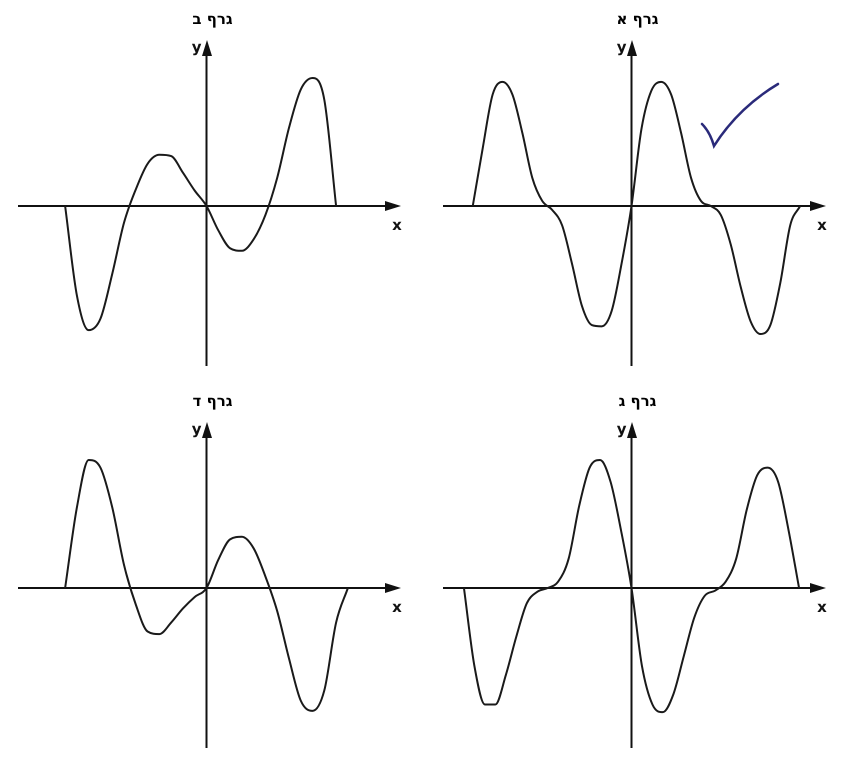 This screenshot has width=850, height=764. I want to click on chart-title: גרף ב, so click(212, 19).